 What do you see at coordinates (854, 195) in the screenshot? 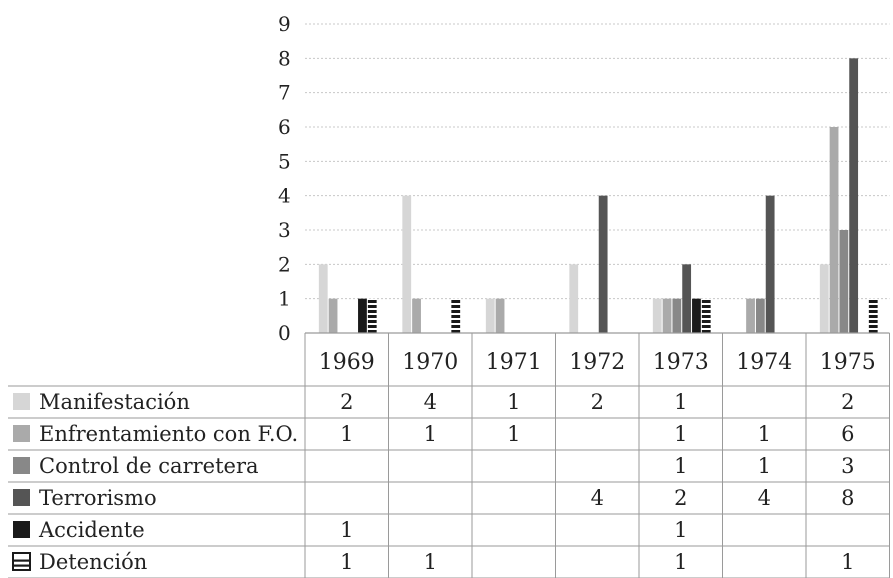
I see `bar-terrorismo-1975` at bounding box center [854, 195].